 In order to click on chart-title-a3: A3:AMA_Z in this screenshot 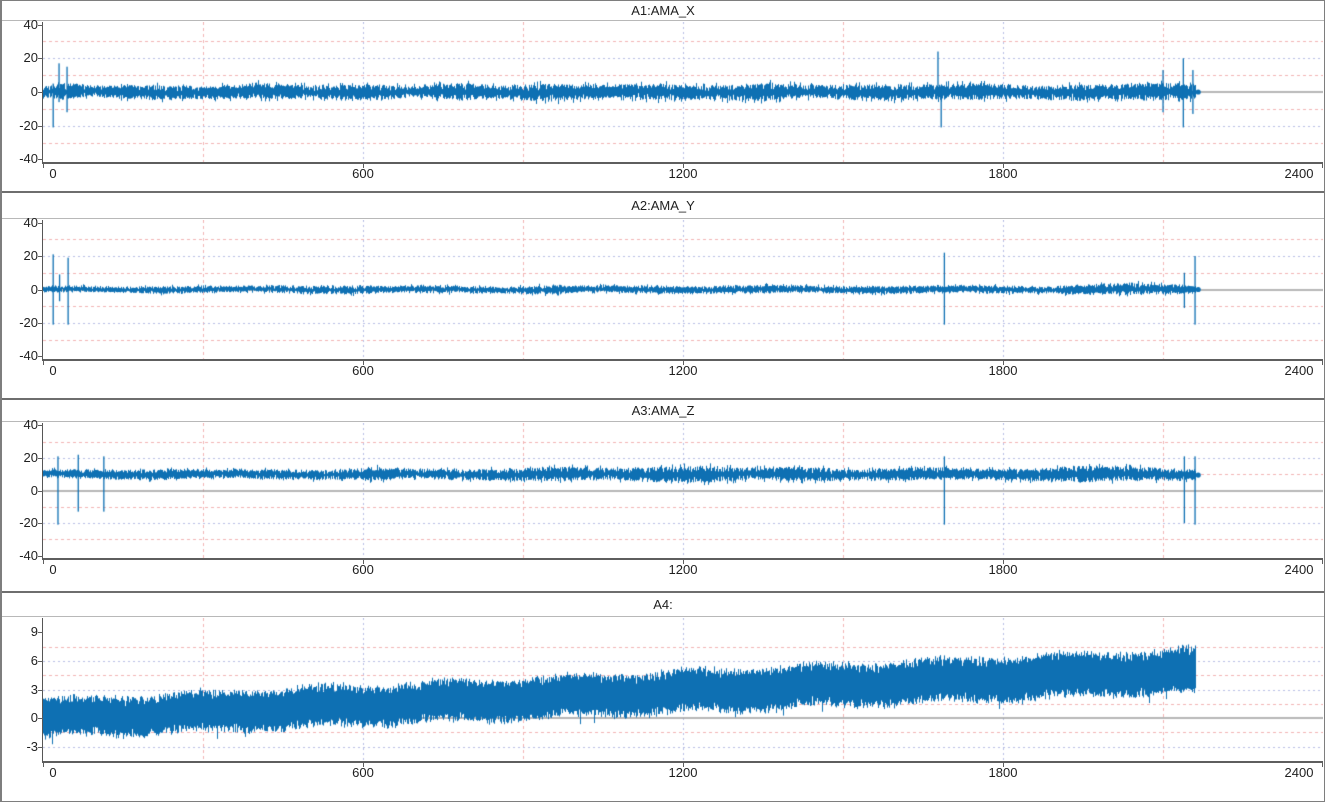, I will do `click(663, 411)`.